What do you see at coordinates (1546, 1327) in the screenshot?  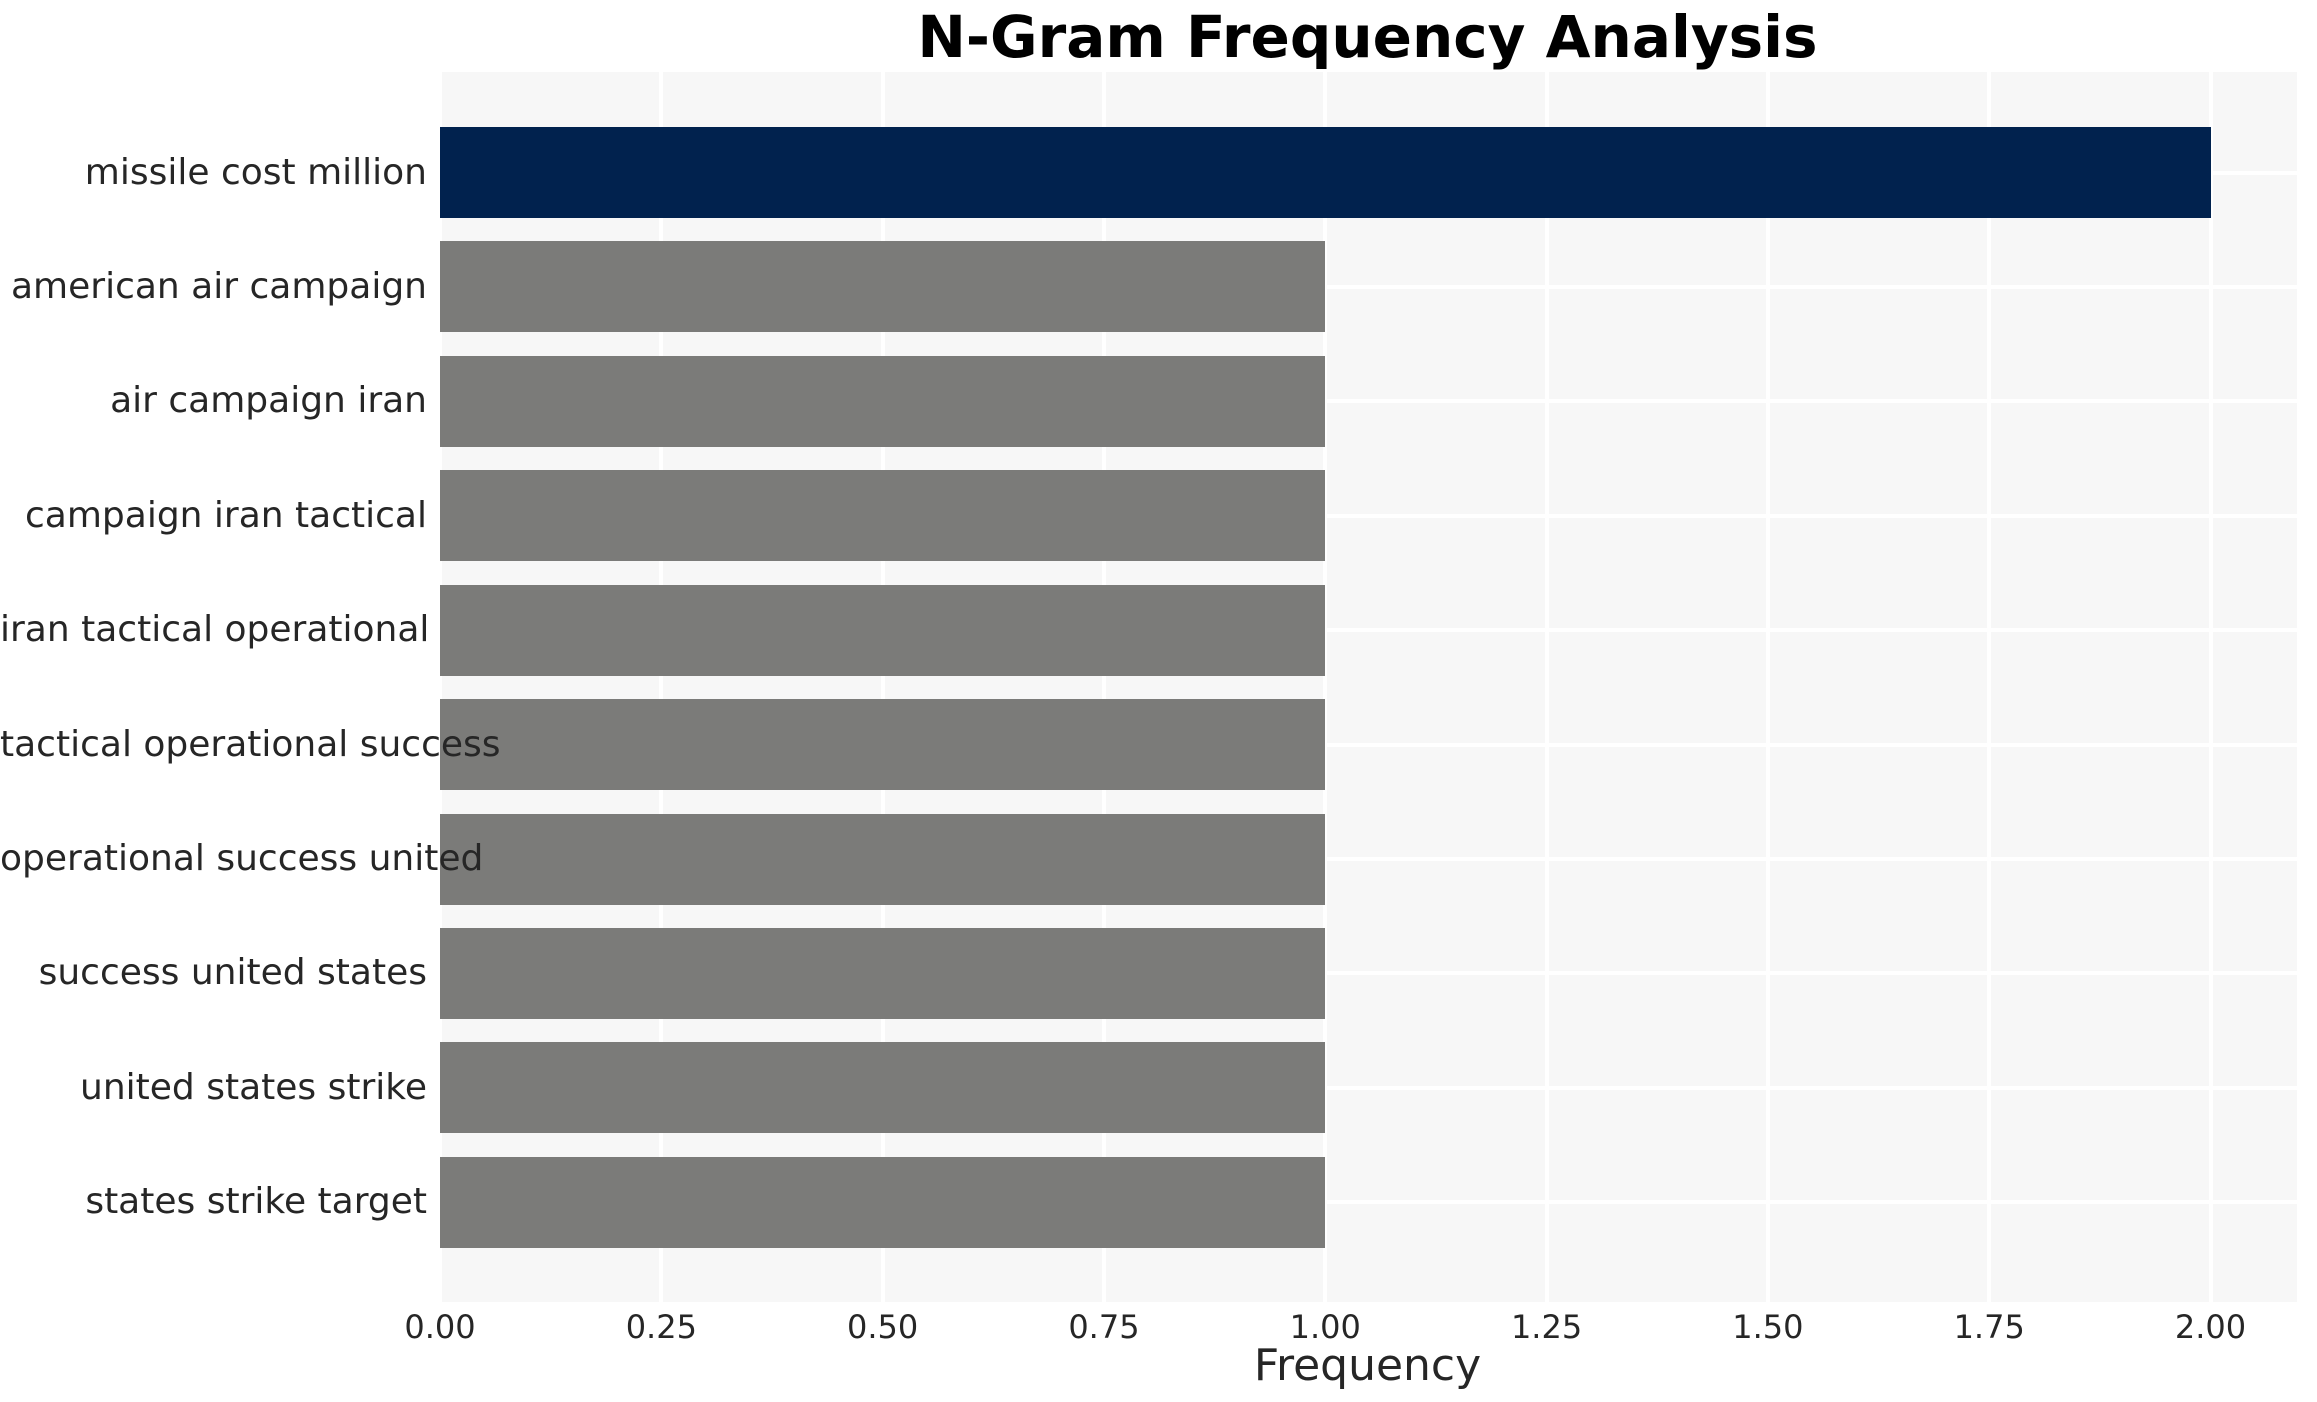 I see `x-tick-label: 1.25` at bounding box center [1546, 1327].